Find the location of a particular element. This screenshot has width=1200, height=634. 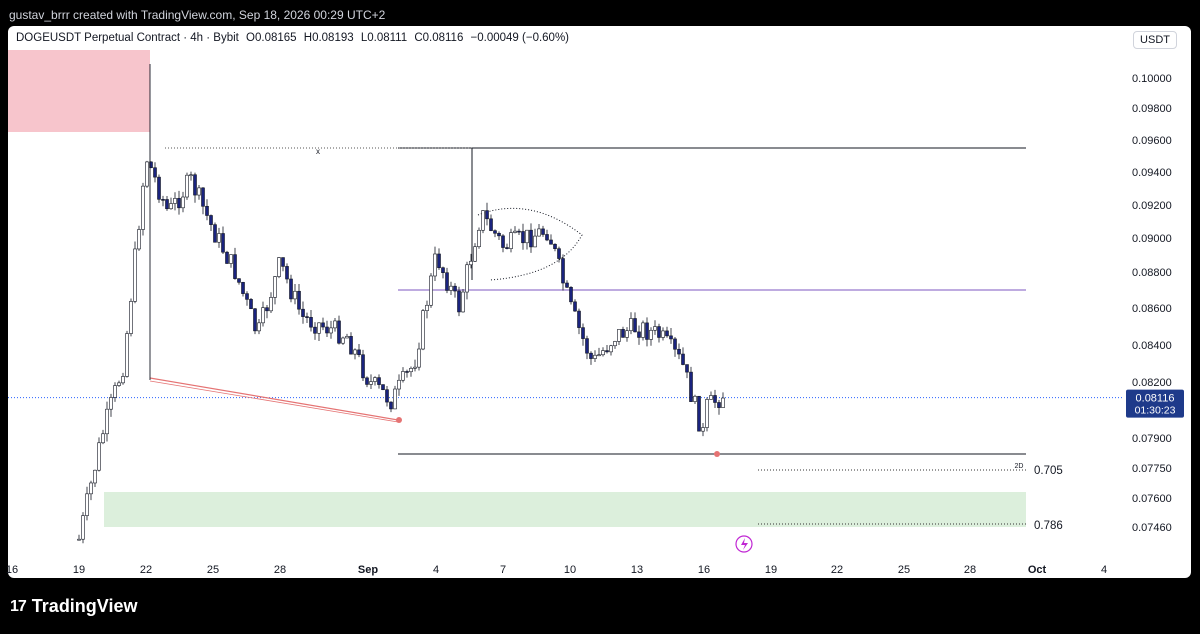

trendline is located at coordinates (274, 399).